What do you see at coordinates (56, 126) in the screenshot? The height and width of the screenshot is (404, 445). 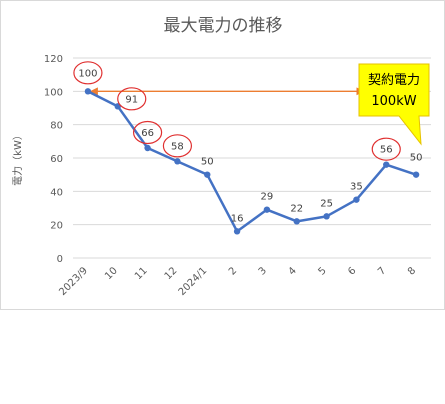 I see `y-tick-label: 80` at bounding box center [56, 126].